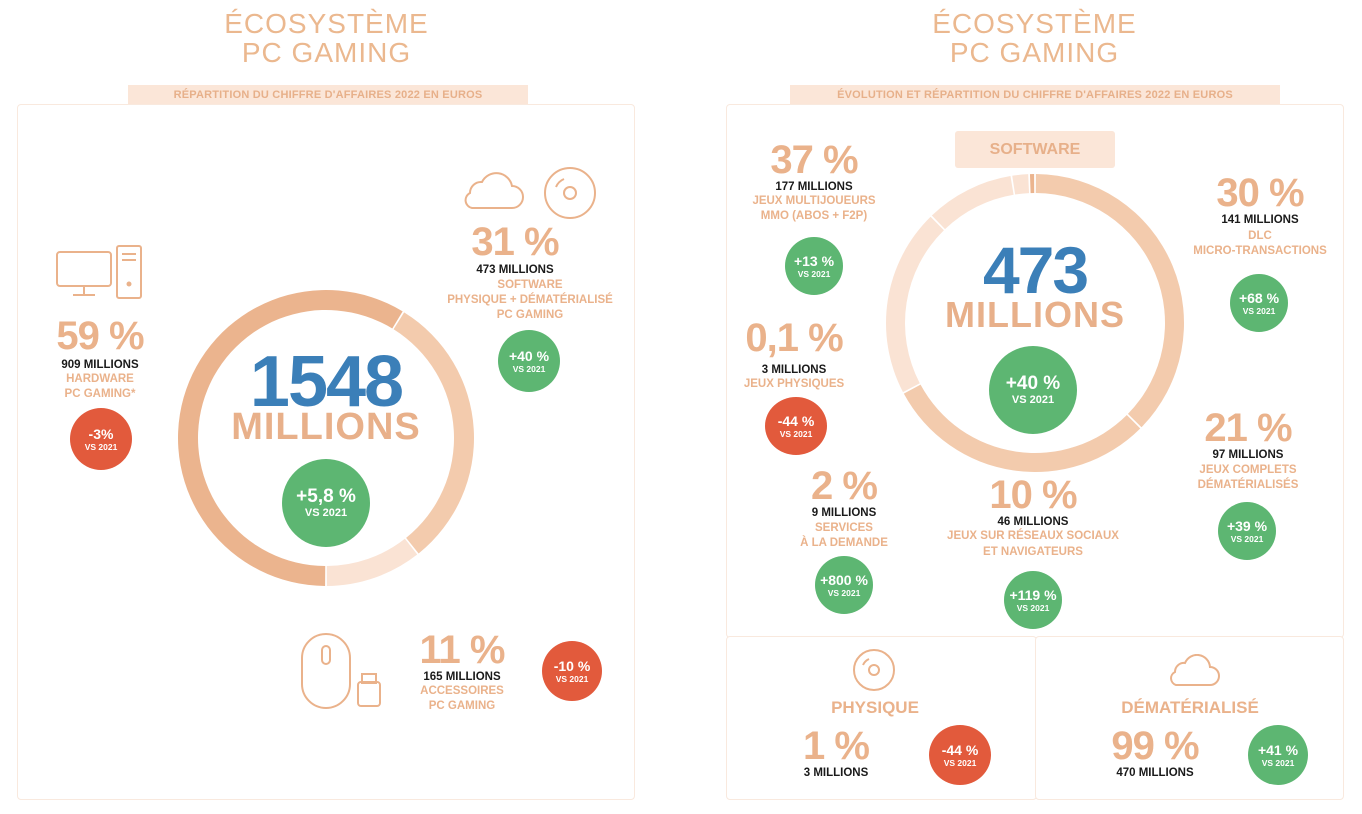 This screenshot has height=814, width=1362. What do you see at coordinates (794, 338) in the screenshot?
I see `physical-games-pct: 0,1 %` at bounding box center [794, 338].